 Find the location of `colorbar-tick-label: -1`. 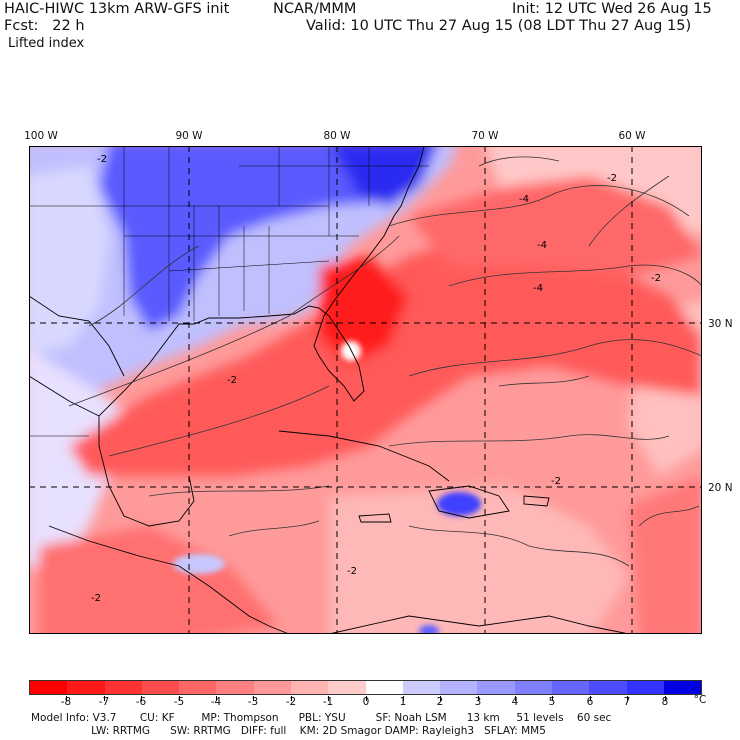

colorbar-tick-label: -1 is located at coordinates (328, 702).